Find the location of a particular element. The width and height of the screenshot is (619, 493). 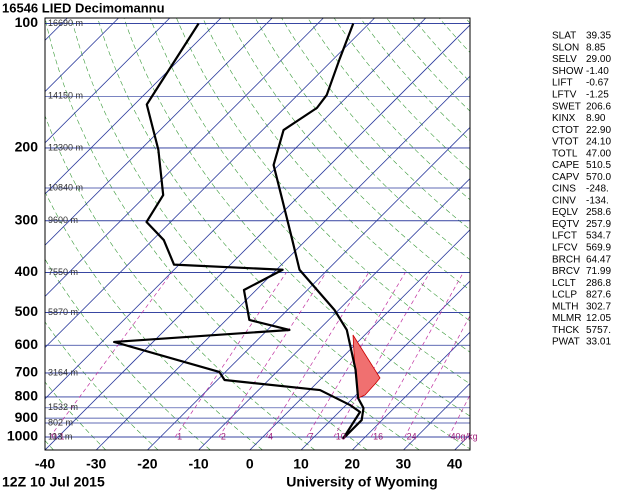

index-value: 570.0 is located at coordinates (598, 177).